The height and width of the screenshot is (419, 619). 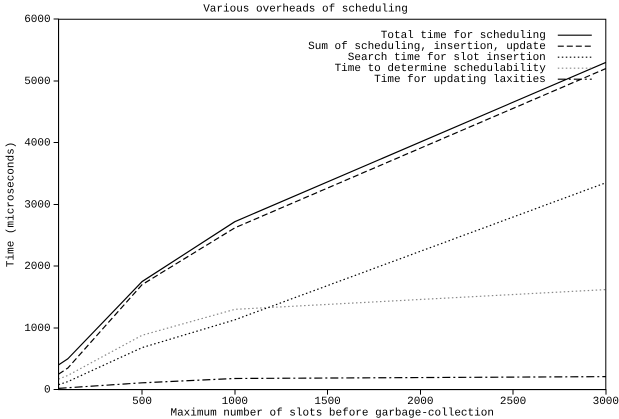 I want to click on x-tick-label: 1000, so click(x=235, y=402).